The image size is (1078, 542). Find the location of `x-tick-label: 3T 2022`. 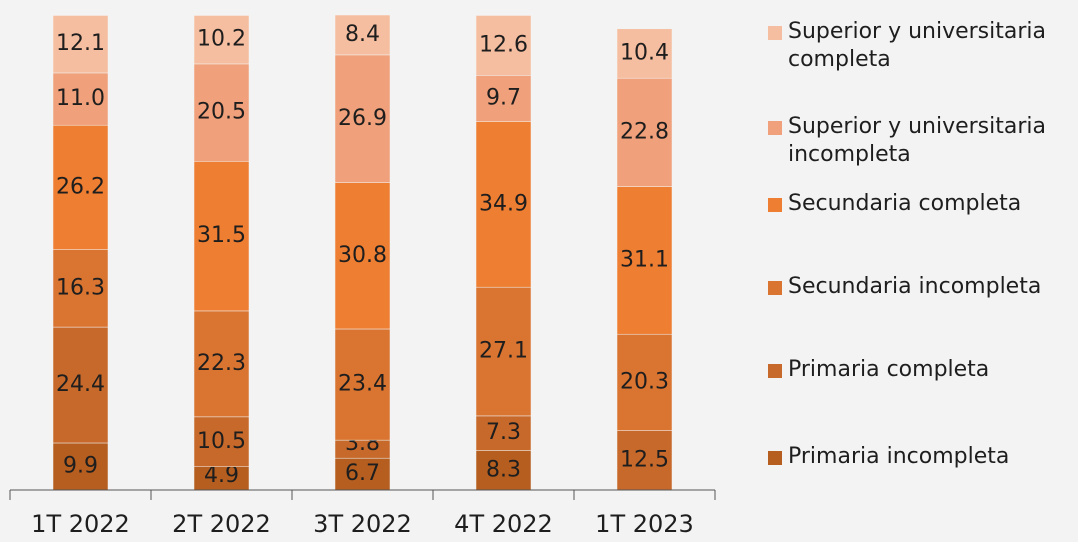

x-tick-label: 3T 2022 is located at coordinates (362, 524).